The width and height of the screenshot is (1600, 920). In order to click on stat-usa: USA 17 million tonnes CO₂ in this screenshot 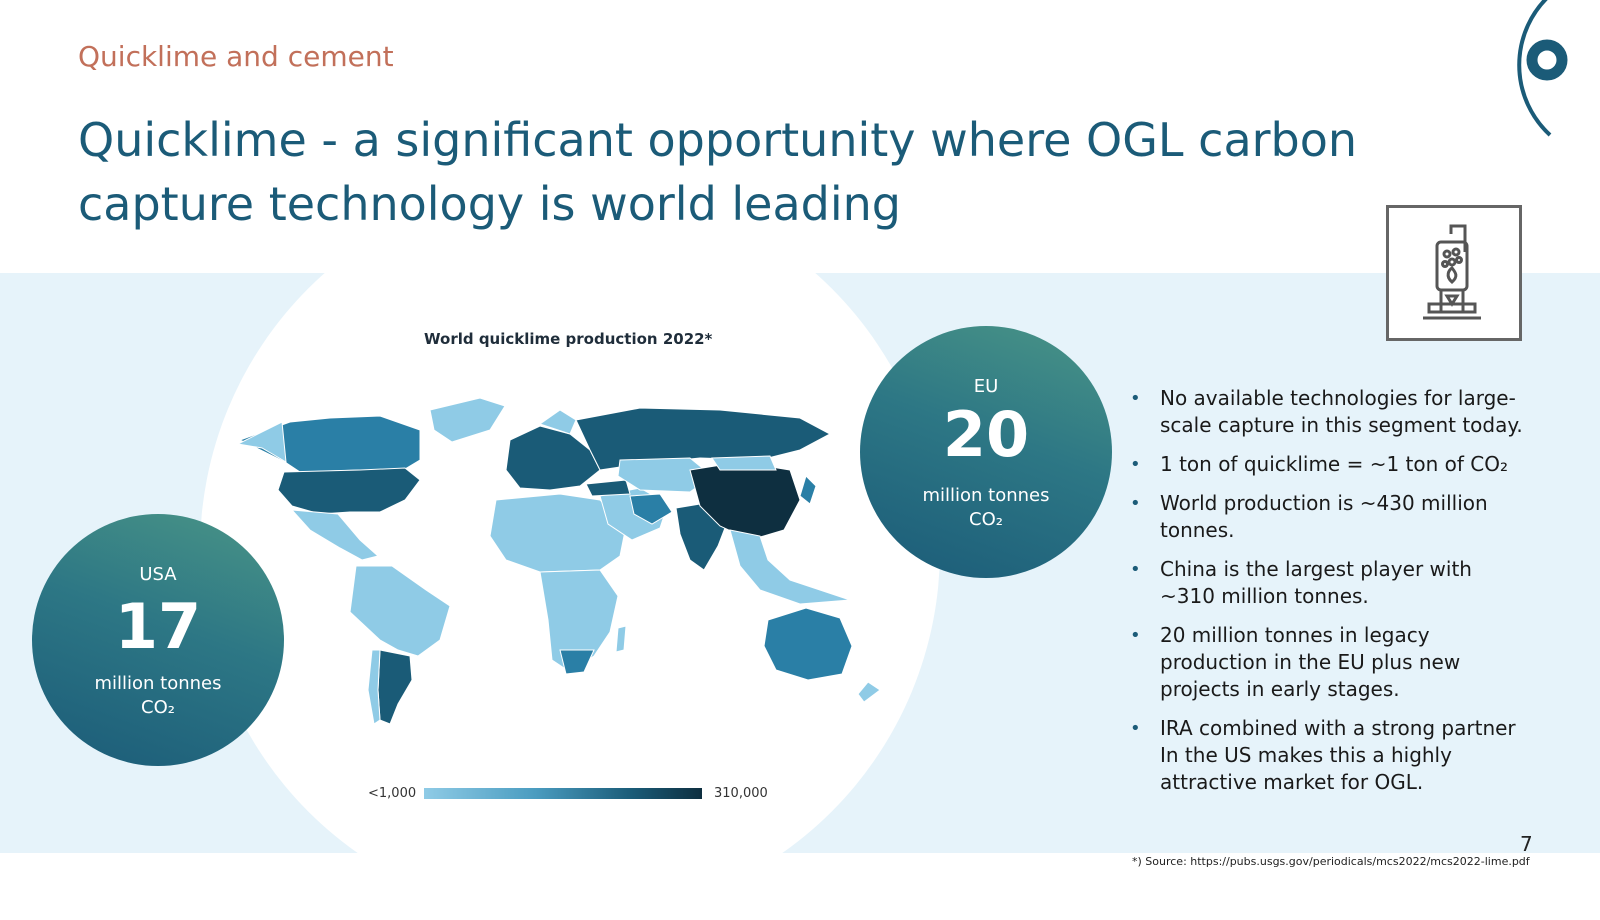, I will do `click(158, 640)`.